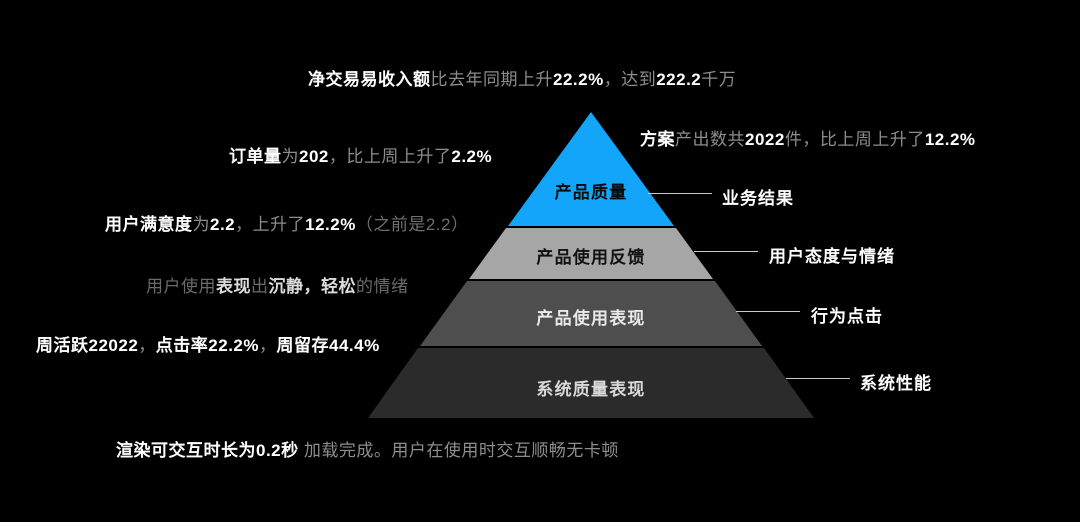 The width and height of the screenshot is (1080, 522). I want to click on annotation-segment: 周活跃22022, so click(87, 345).